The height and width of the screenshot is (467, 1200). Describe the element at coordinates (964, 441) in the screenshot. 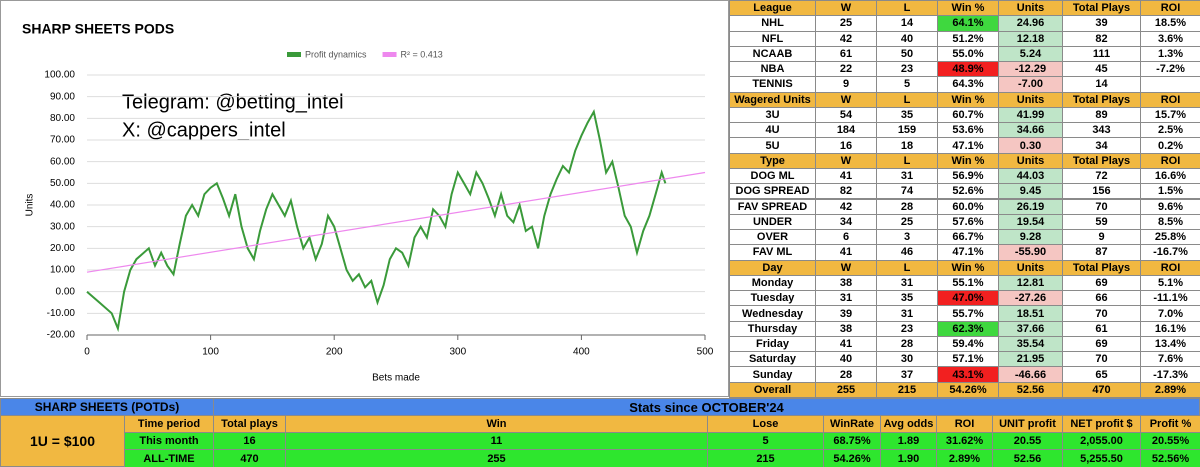

I see `table-cell: 31.62%` at that location.